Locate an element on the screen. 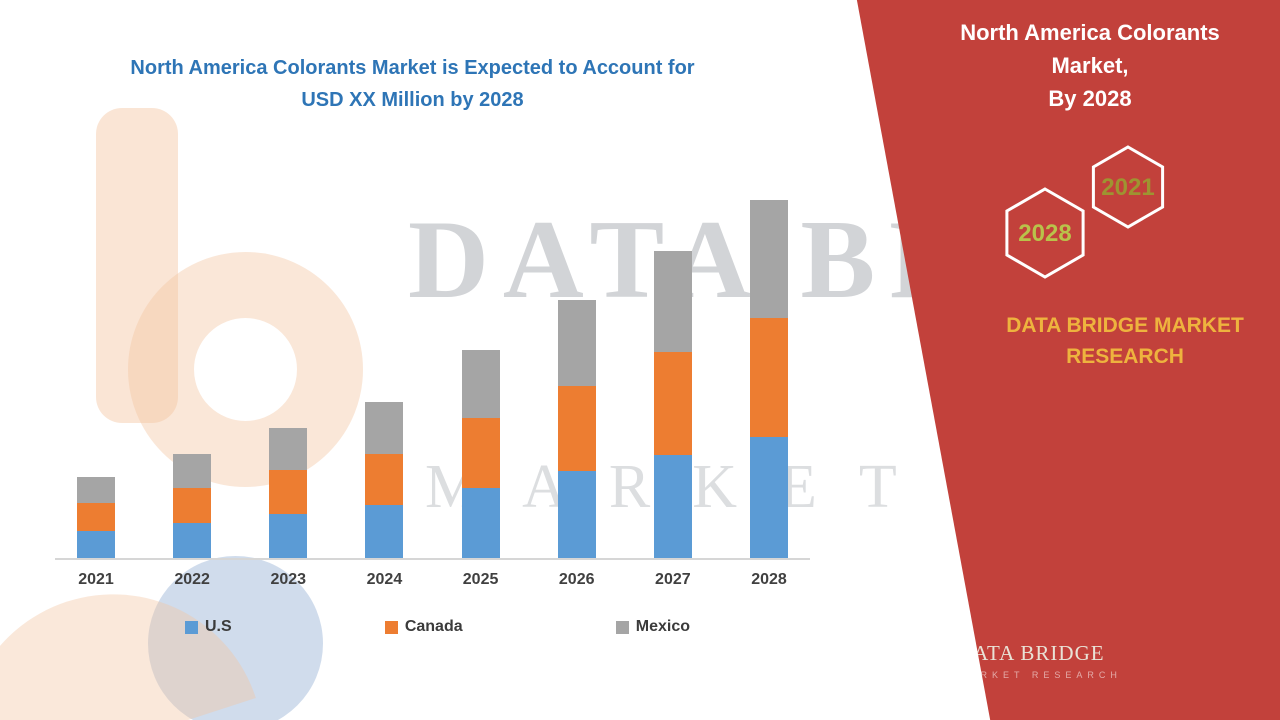  hexagon-2021 is located at coordinates (1128, 187).